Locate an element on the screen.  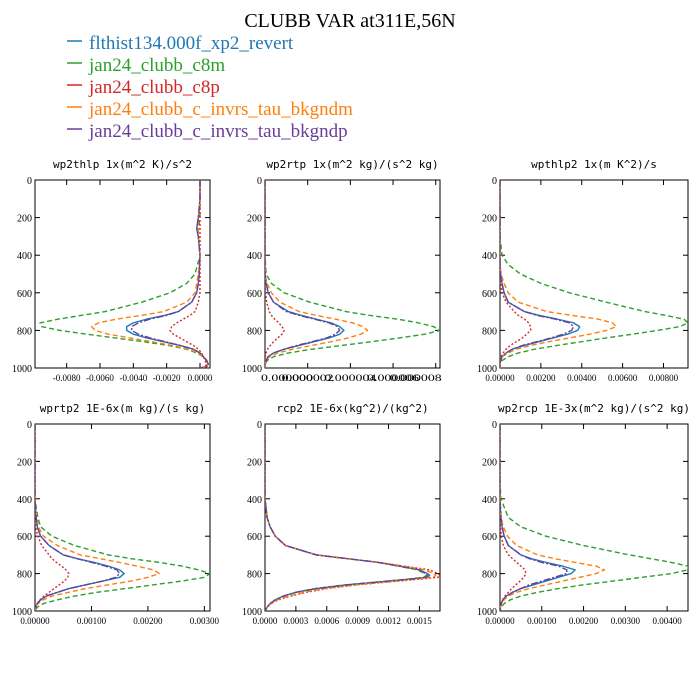
x-tick-label: -0.0040 is located at coordinates (133, 378).